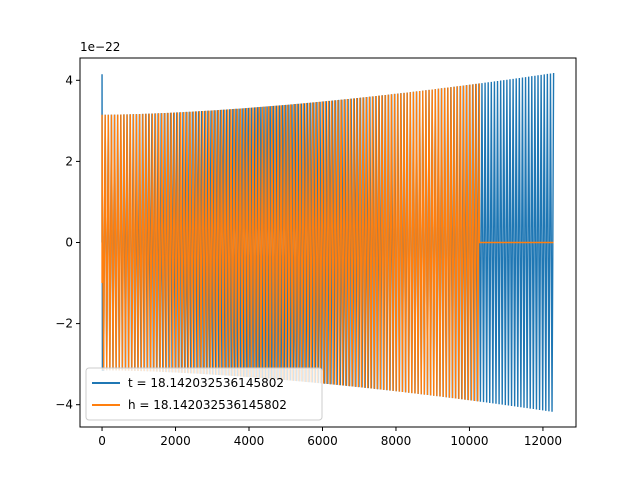 This screenshot has height=480, width=640. What do you see at coordinates (175, 441) in the screenshot?
I see `x-tick-label: 2000` at bounding box center [175, 441].